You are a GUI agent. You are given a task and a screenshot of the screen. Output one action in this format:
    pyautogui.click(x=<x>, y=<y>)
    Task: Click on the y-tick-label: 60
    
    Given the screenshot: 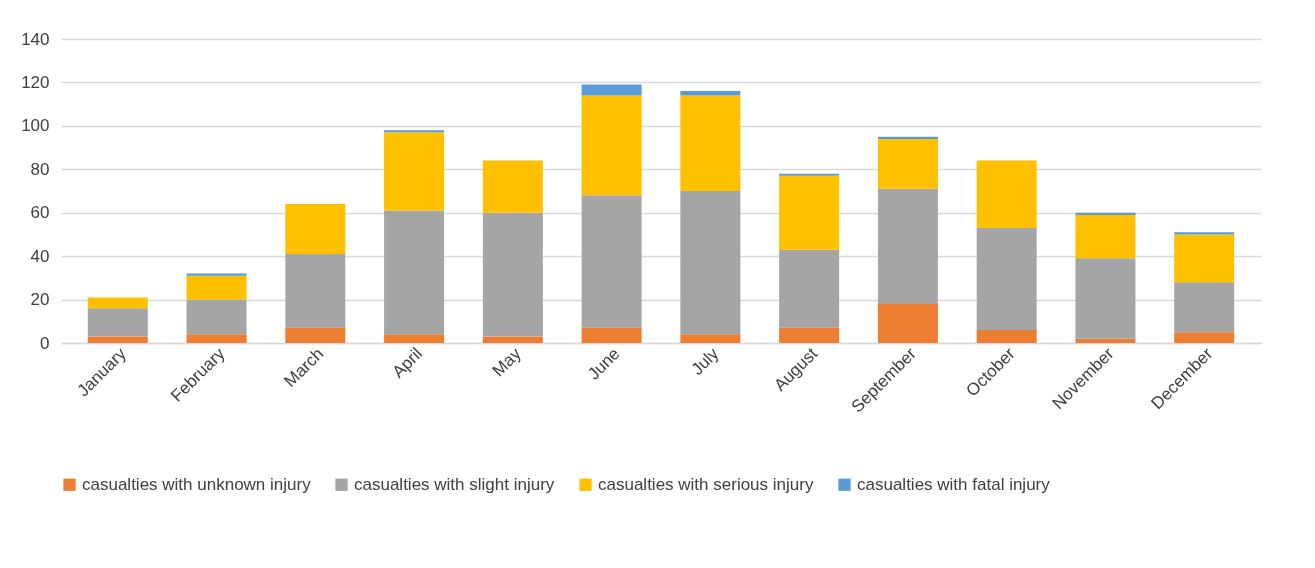 What is the action you would take?
    pyautogui.click(x=40, y=213)
    